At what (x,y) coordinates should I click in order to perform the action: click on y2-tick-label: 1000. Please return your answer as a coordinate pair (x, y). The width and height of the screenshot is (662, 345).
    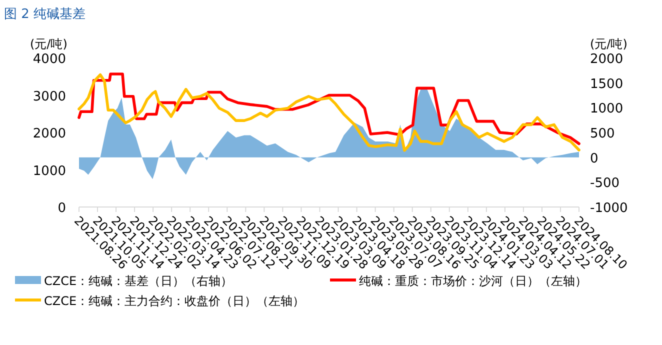
    Looking at the image, I should click on (607, 109).